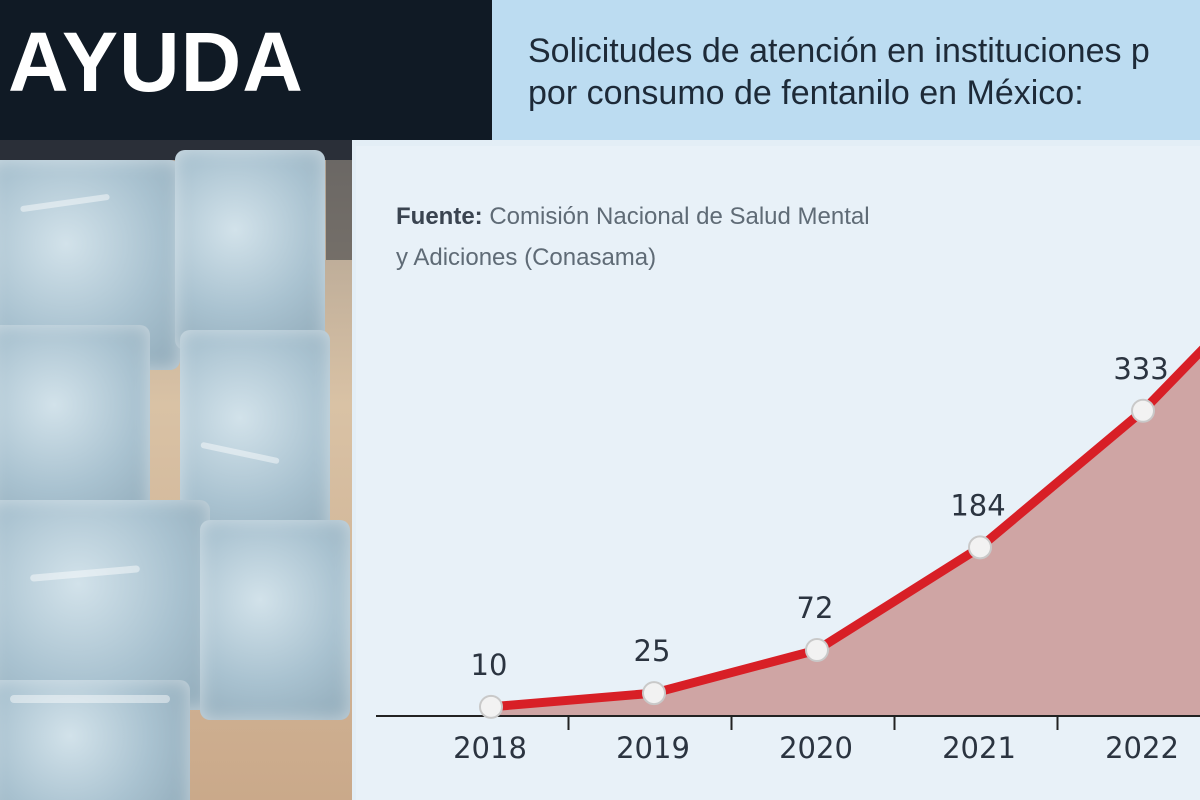 This screenshot has width=1200, height=800. Describe the element at coordinates (490, 748) in the screenshot. I see `x-tick-label: 2018` at that location.